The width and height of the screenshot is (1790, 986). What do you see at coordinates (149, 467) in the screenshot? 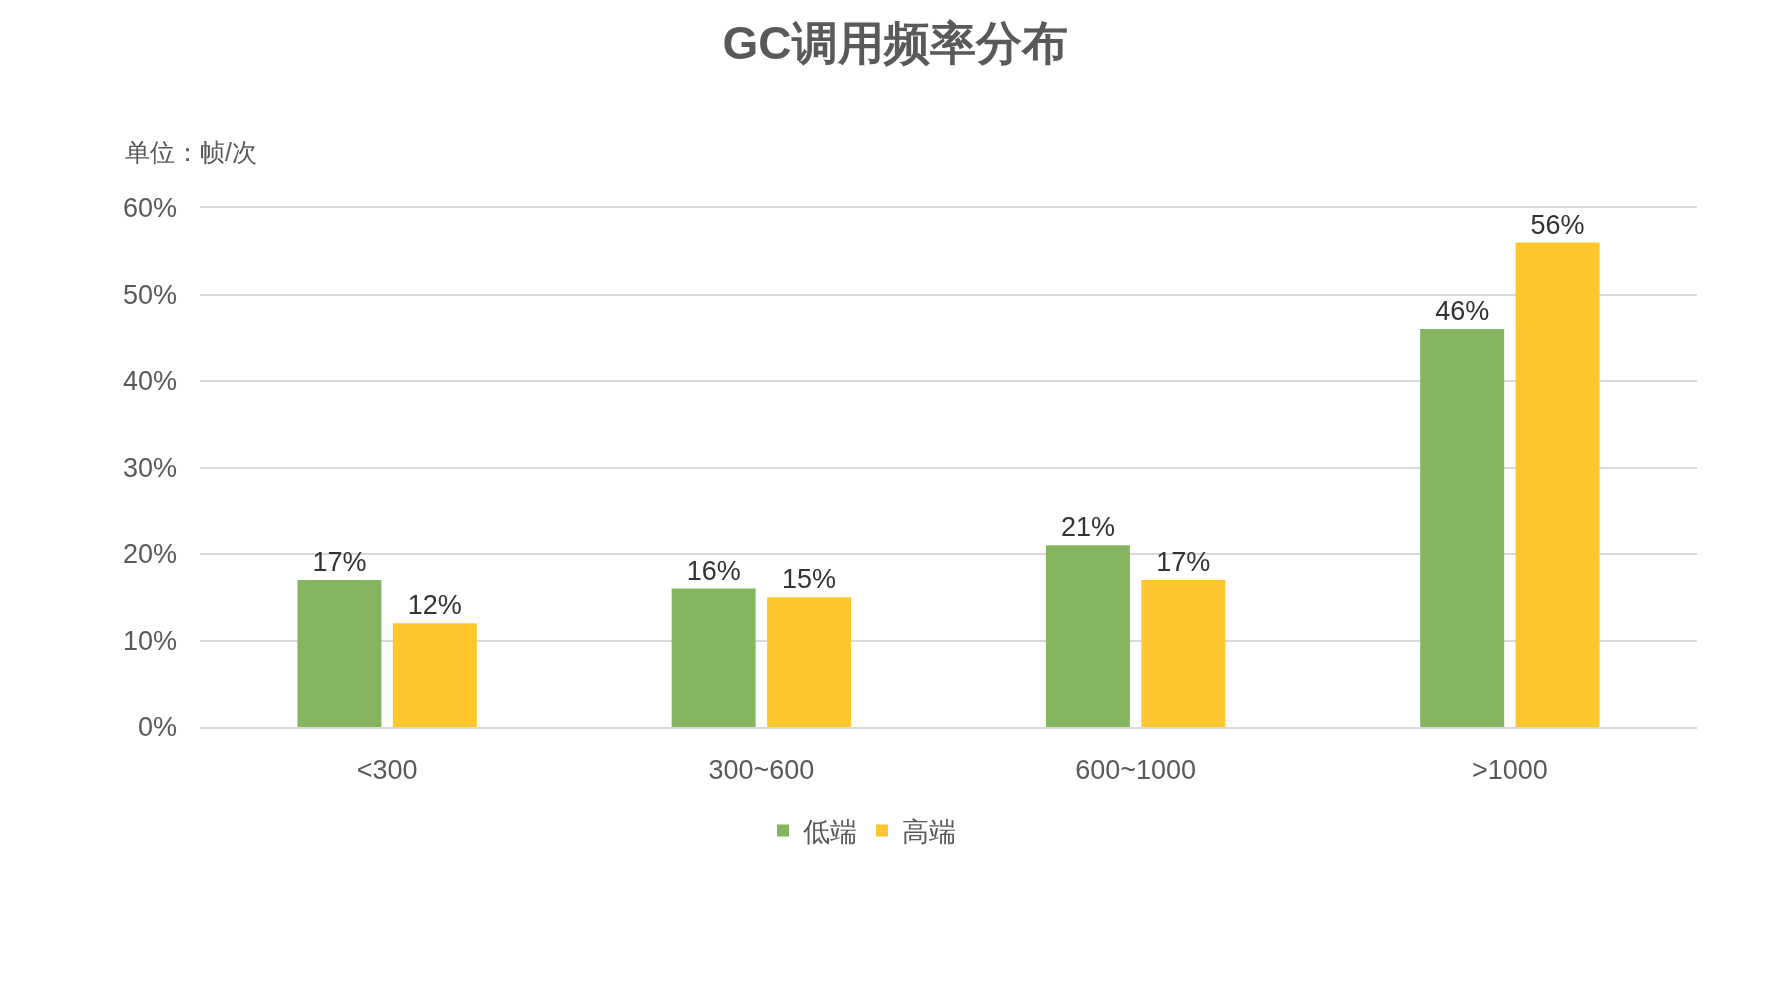
I see `y-tick-label: 30%` at bounding box center [149, 467].